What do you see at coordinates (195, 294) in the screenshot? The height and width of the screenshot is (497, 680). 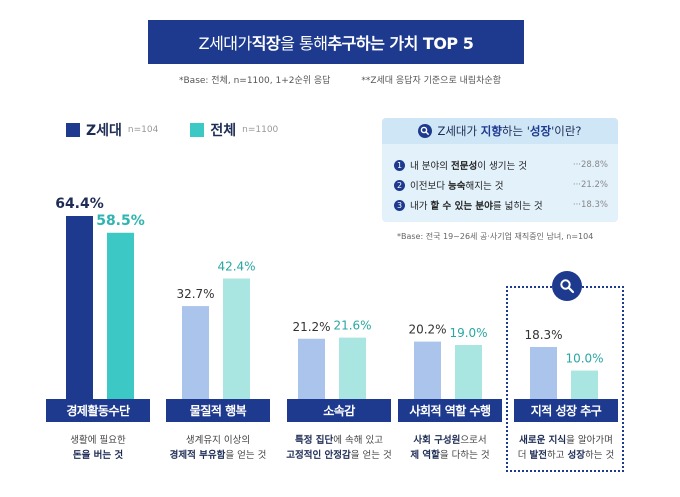 I see `data-label: 32.7%` at bounding box center [195, 294].